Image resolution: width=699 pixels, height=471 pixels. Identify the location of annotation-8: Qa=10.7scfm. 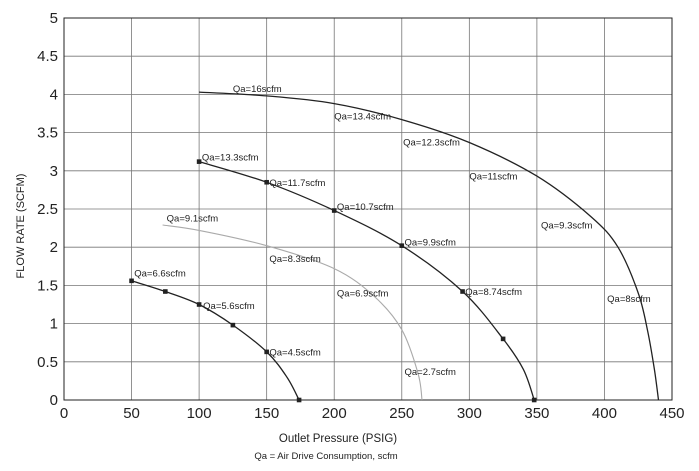
(365, 207).